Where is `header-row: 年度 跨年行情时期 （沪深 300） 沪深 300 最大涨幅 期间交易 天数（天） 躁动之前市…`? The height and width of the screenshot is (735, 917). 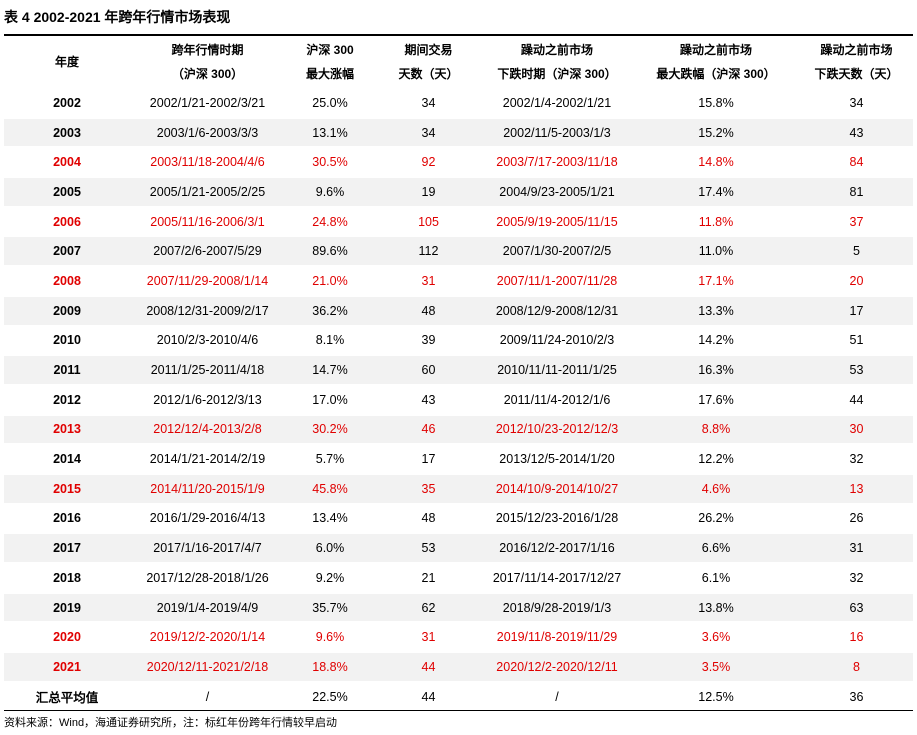
header-row: 年度 跨年行情时期 （沪深 300） 沪深 300 最大涨幅 期间交易 天数（天） 躁动之前市… is located at coordinates (458, 62).